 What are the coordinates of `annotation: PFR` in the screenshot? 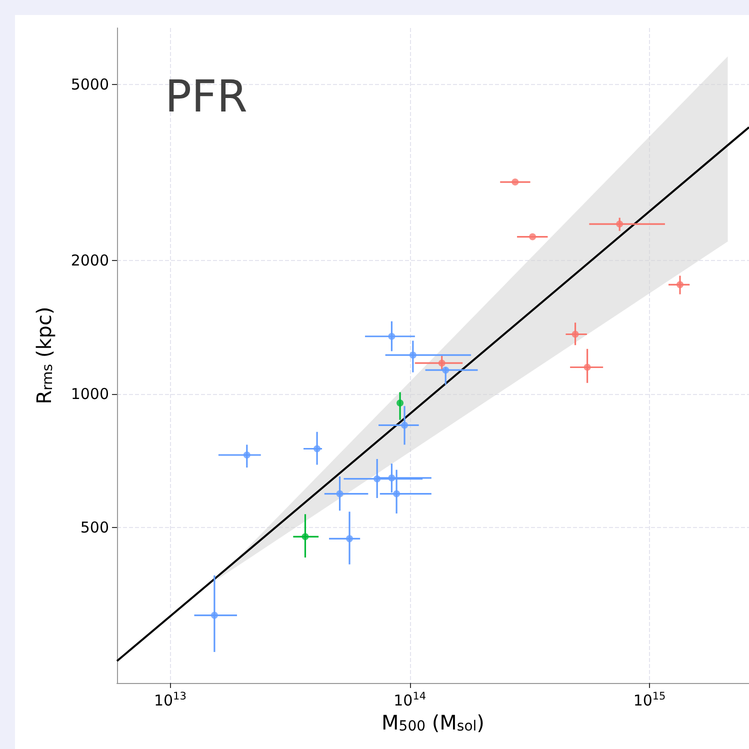 It's located at (206, 97).